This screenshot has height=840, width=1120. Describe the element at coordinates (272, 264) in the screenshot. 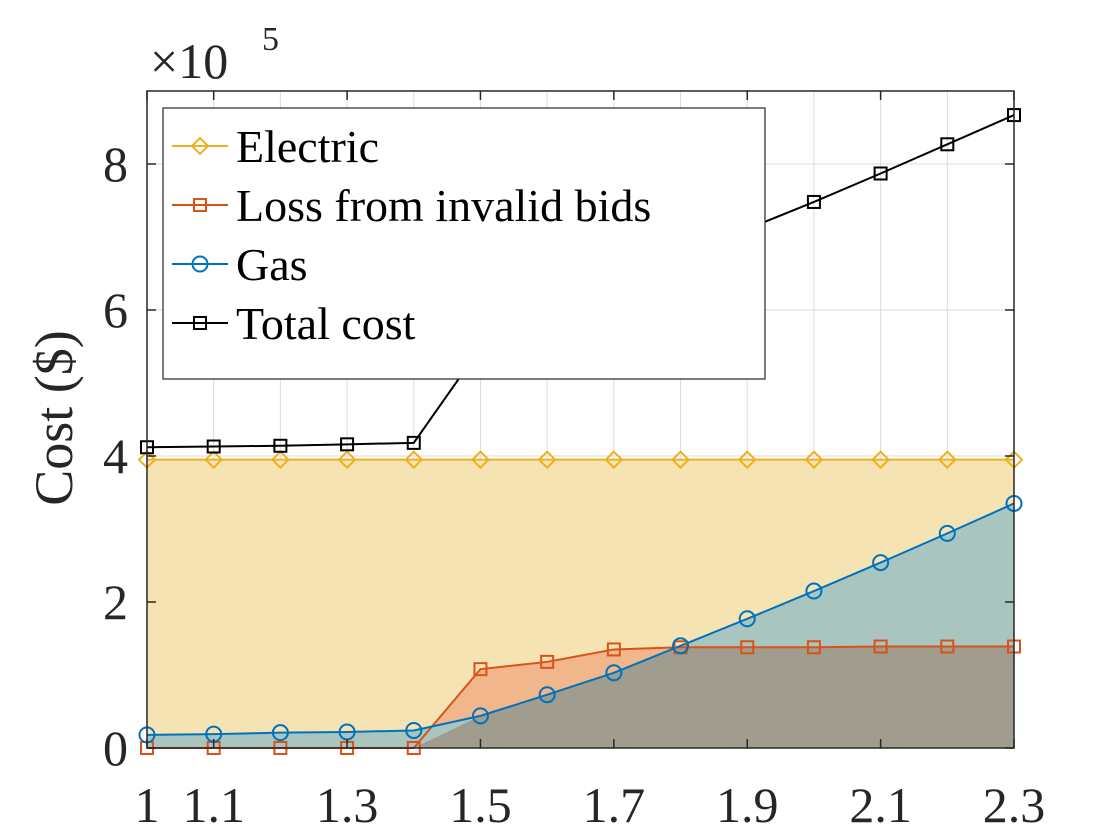

I see `legend-label: Gas` at that location.